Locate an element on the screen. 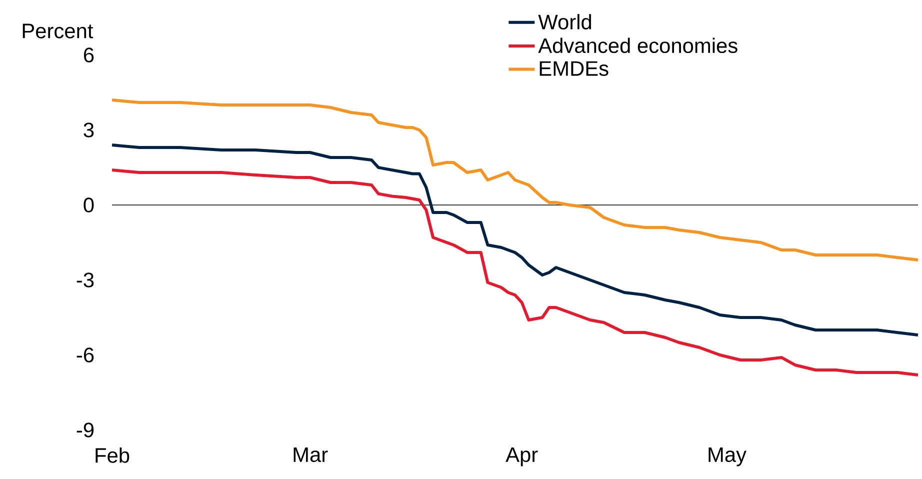  y-axis-title: Percent is located at coordinates (58, 31).